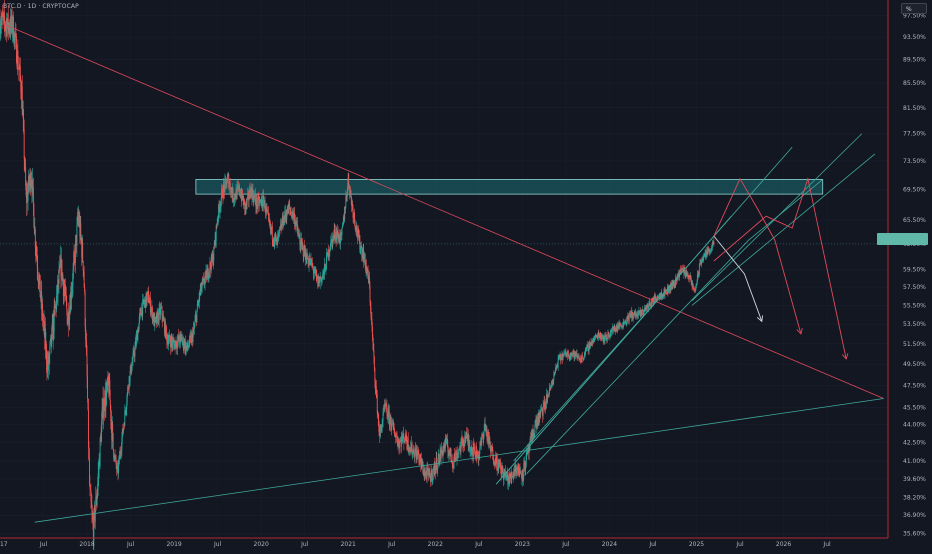 The width and height of the screenshot is (932, 554). What do you see at coordinates (696, 544) in the screenshot?
I see `time-tick-label: 2025` at bounding box center [696, 544].